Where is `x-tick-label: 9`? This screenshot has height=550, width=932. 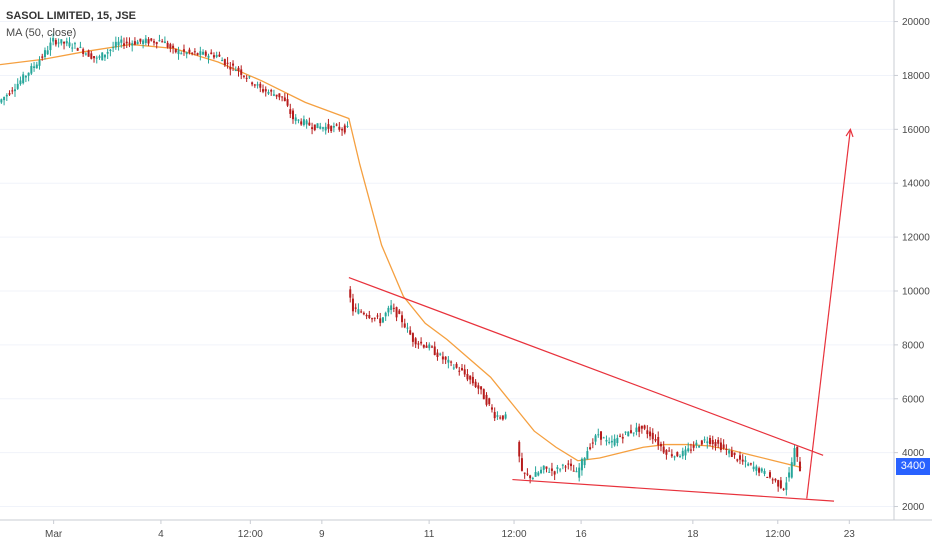 x-tick-label: 9 is located at coordinates (322, 534).